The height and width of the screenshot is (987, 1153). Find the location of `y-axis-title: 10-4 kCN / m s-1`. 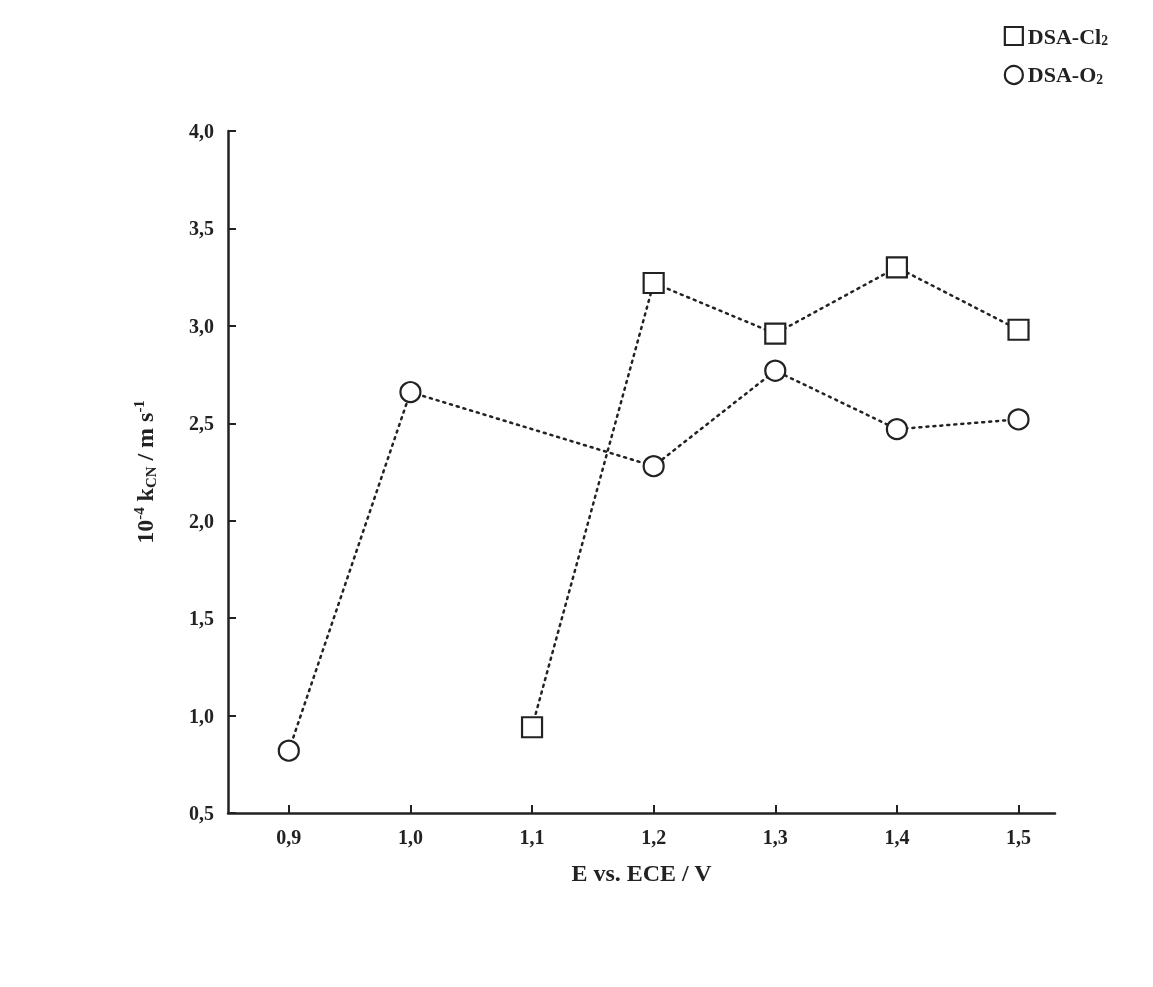

y-axis-title: 10-4 kCN / m s-1 is located at coordinates (144, 472).